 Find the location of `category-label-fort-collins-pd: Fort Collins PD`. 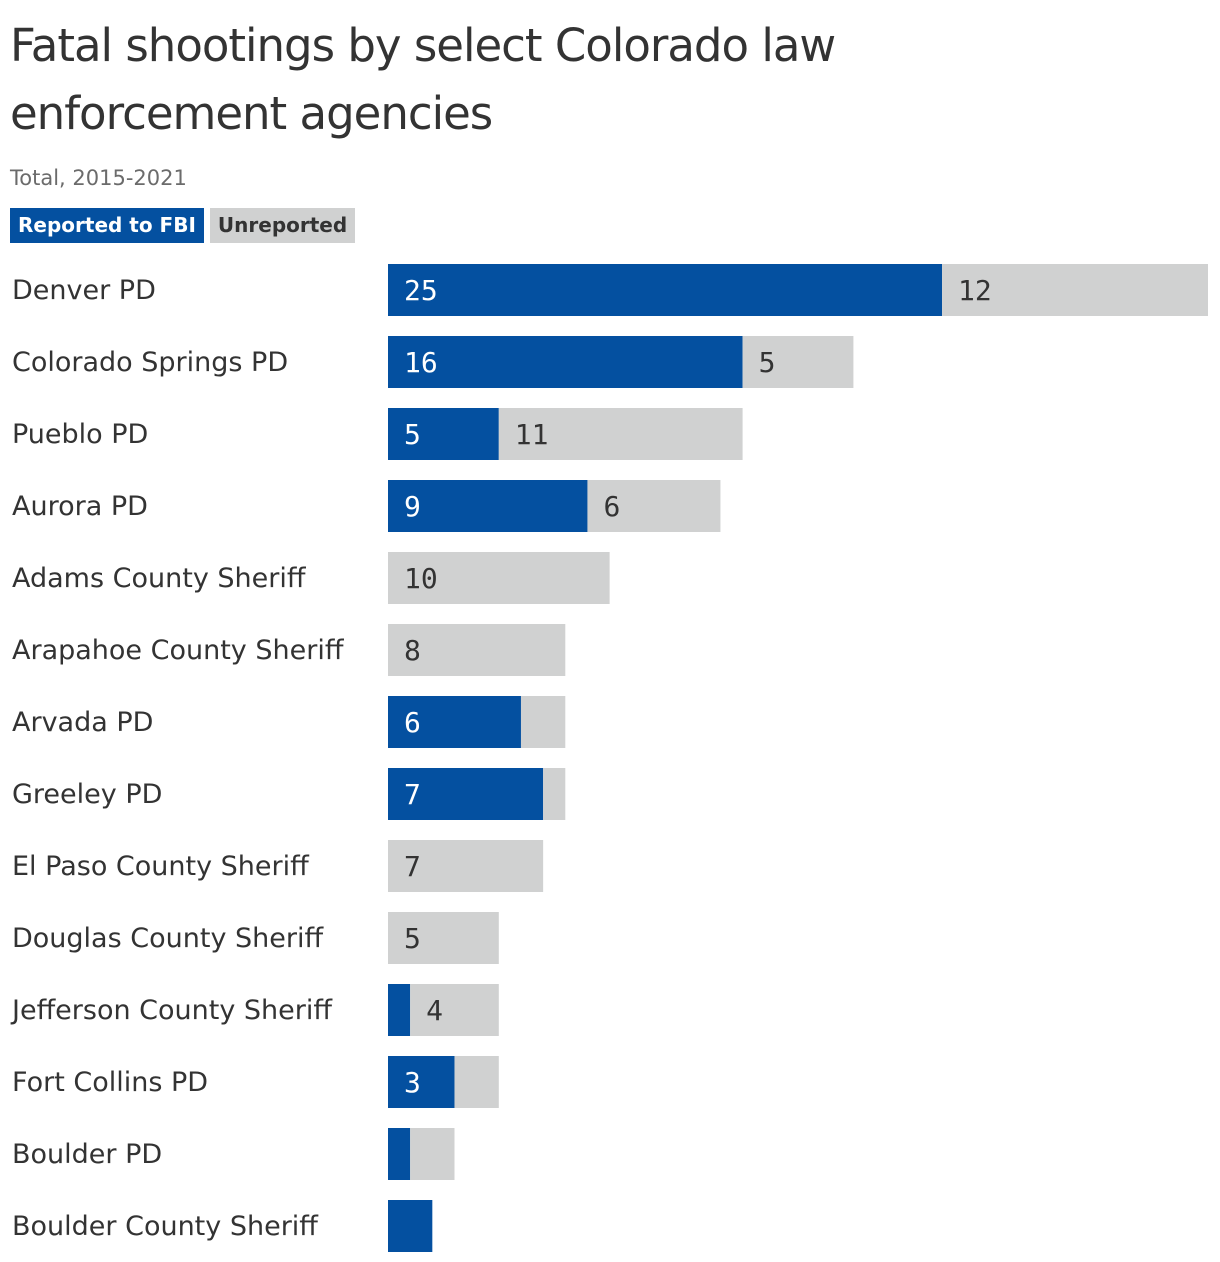

category-label-fort-collins-pd: Fort Collins PD is located at coordinates (110, 1082).